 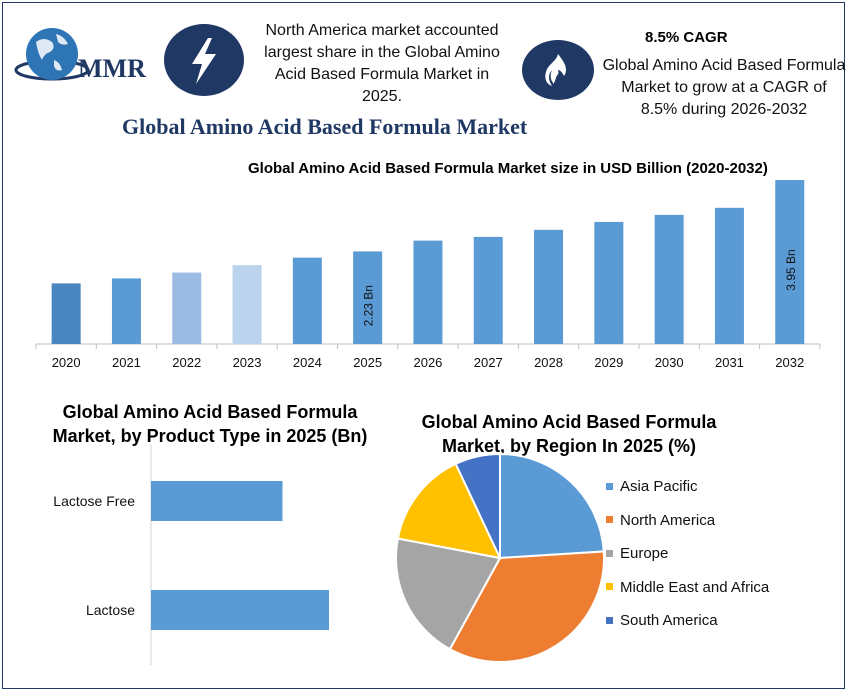 I want to click on flame-icon, so click(x=555, y=70).